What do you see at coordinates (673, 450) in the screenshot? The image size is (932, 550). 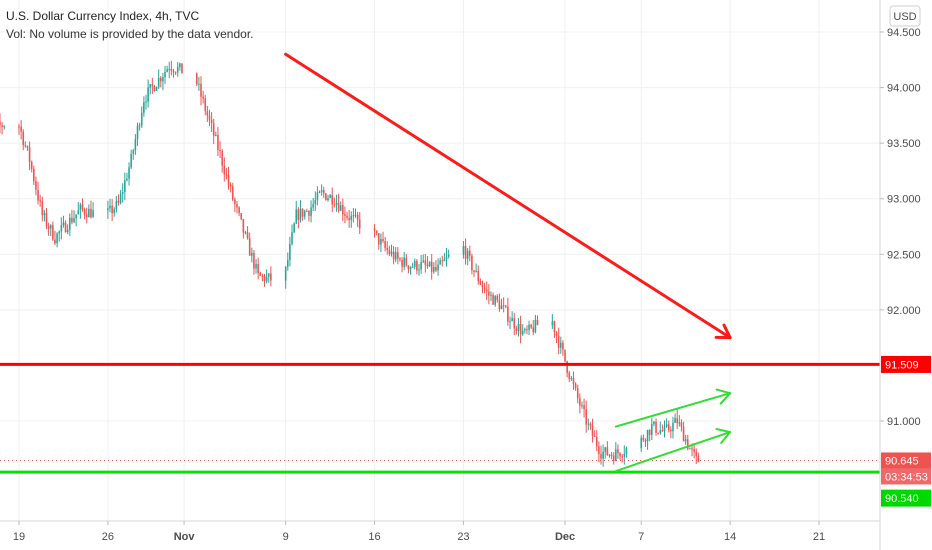 I see `channel-lower-arrow` at bounding box center [673, 450].